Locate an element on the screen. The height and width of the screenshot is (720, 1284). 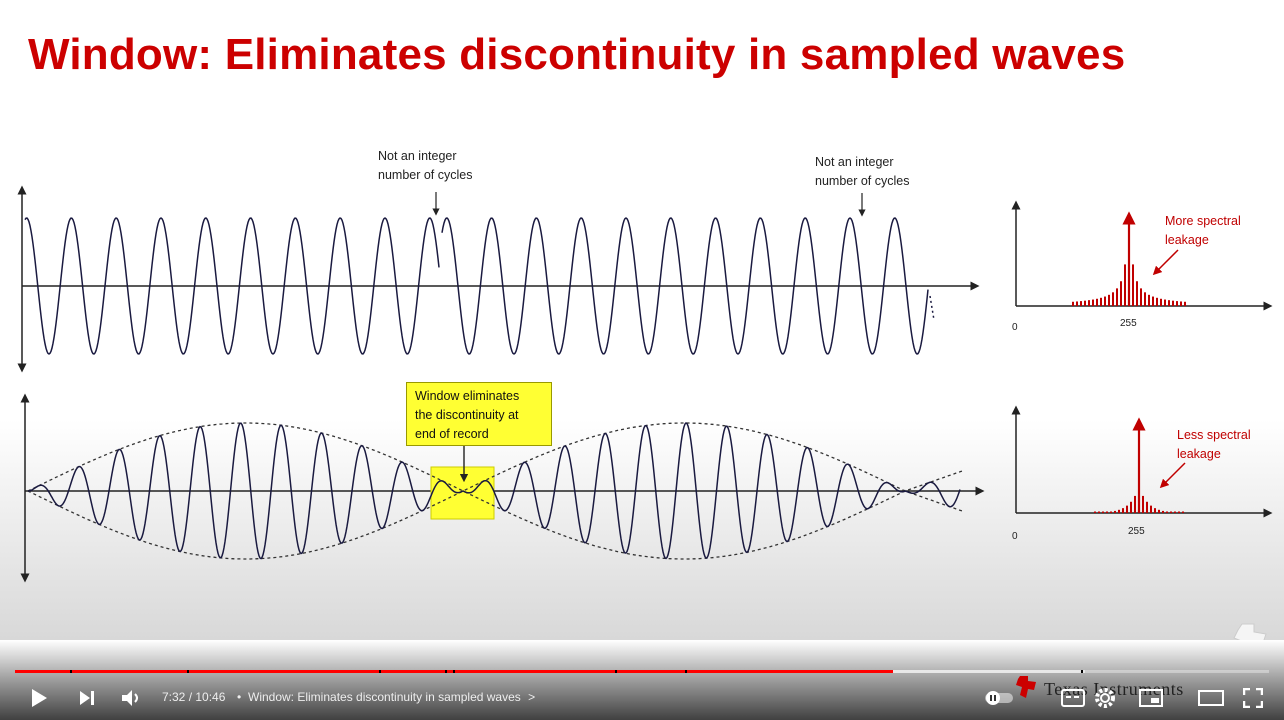
captions-icon is located at coordinates (1073, 698).